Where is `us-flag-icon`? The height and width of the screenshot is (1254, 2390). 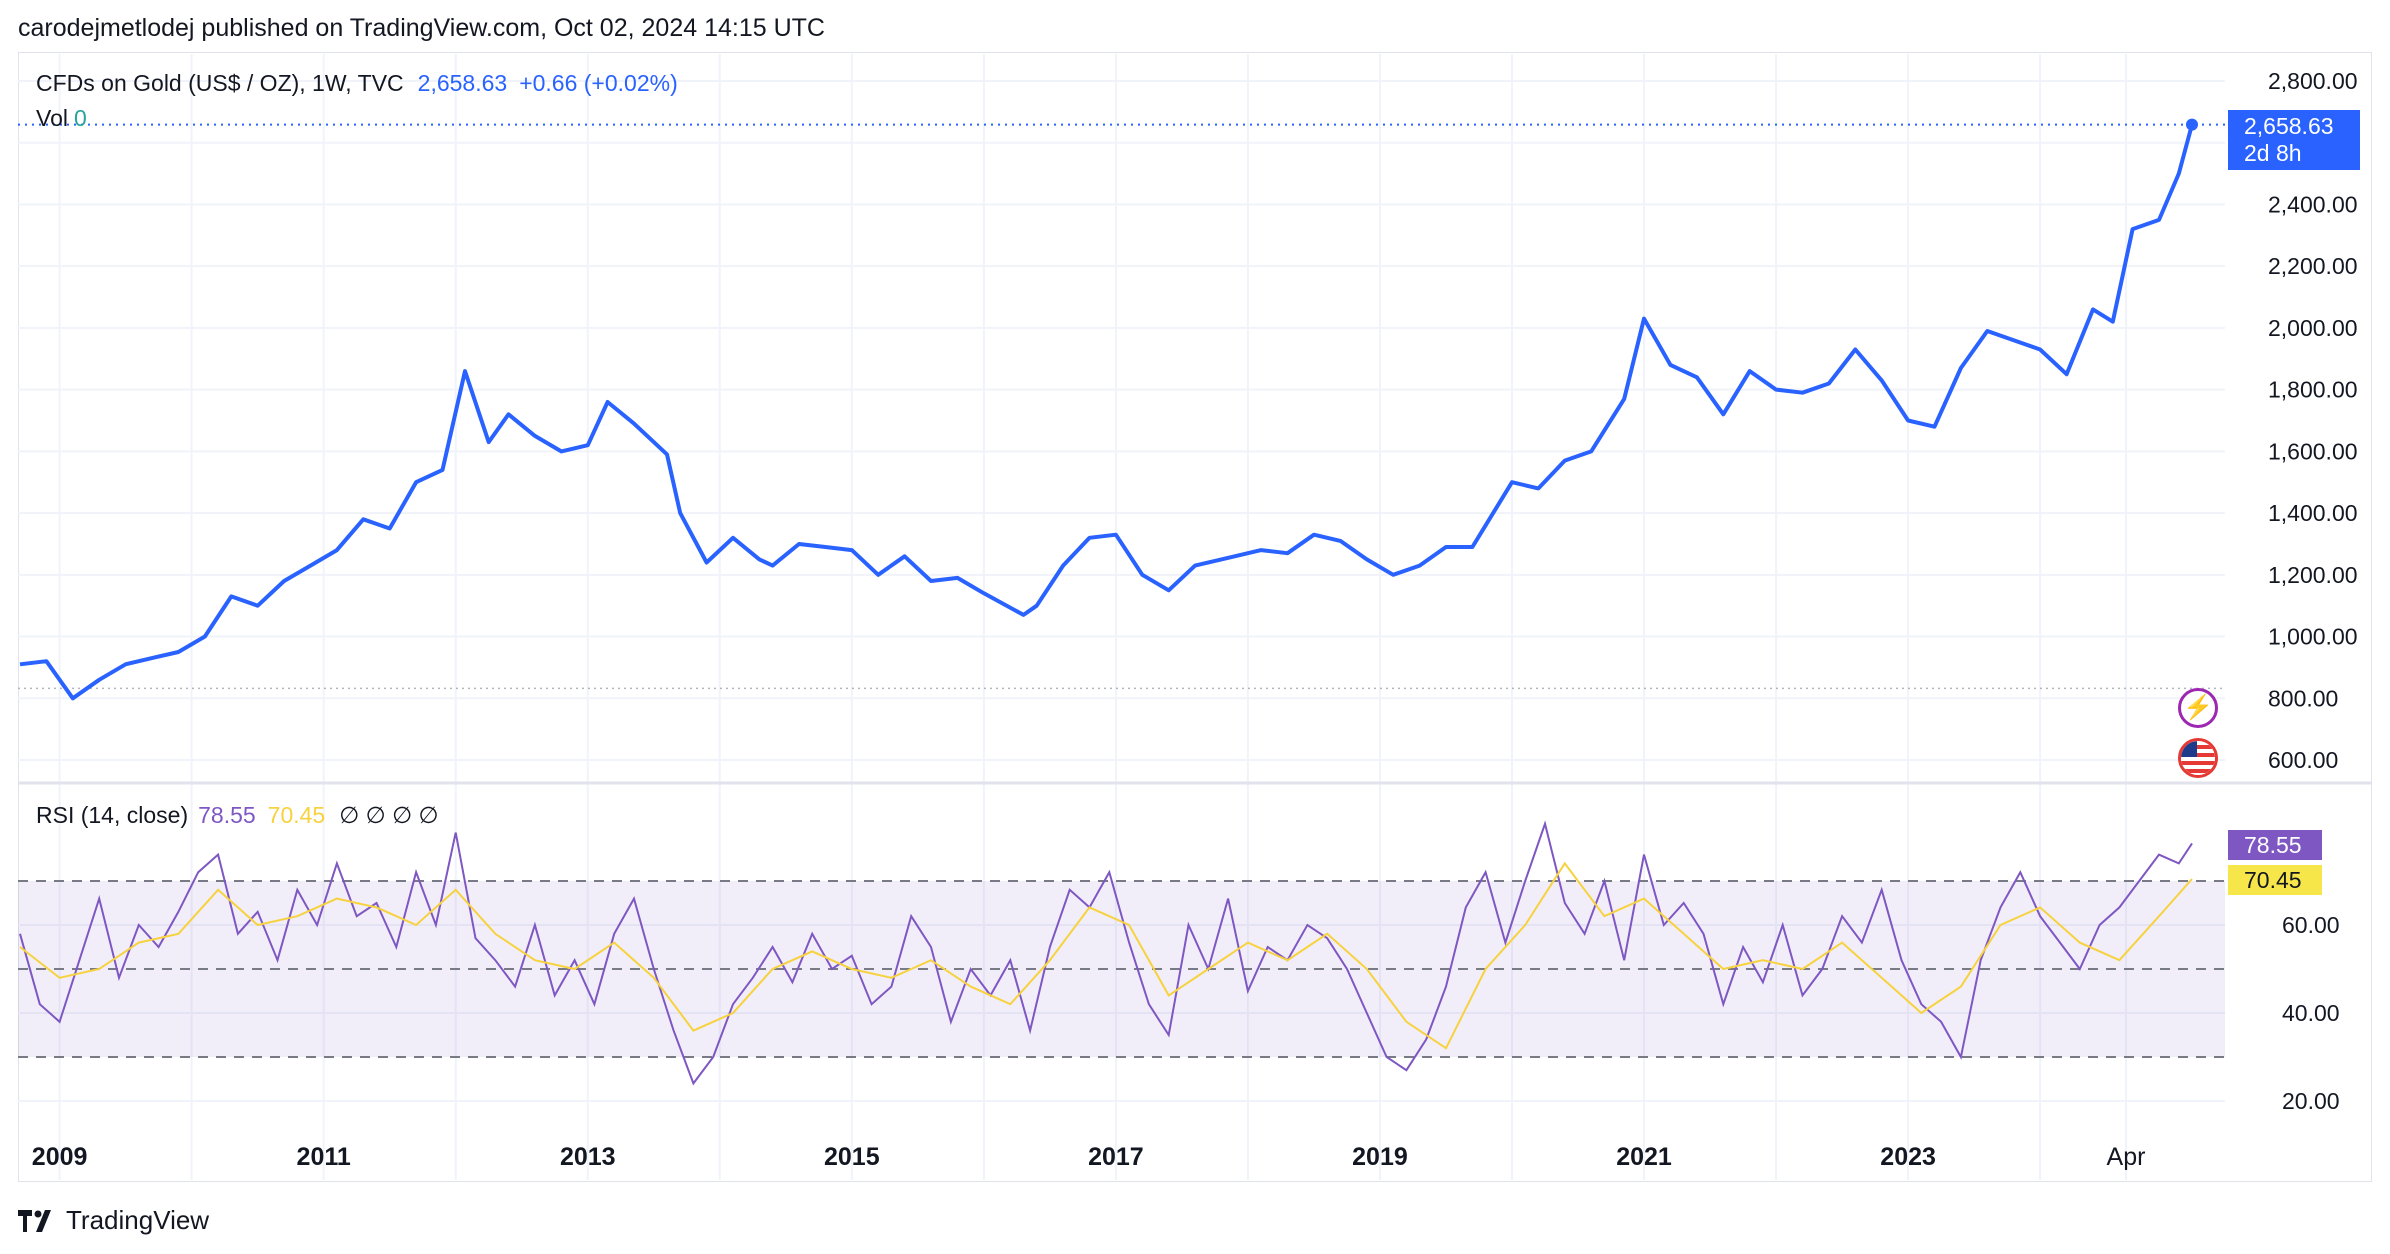 us-flag-icon is located at coordinates (2198, 758).